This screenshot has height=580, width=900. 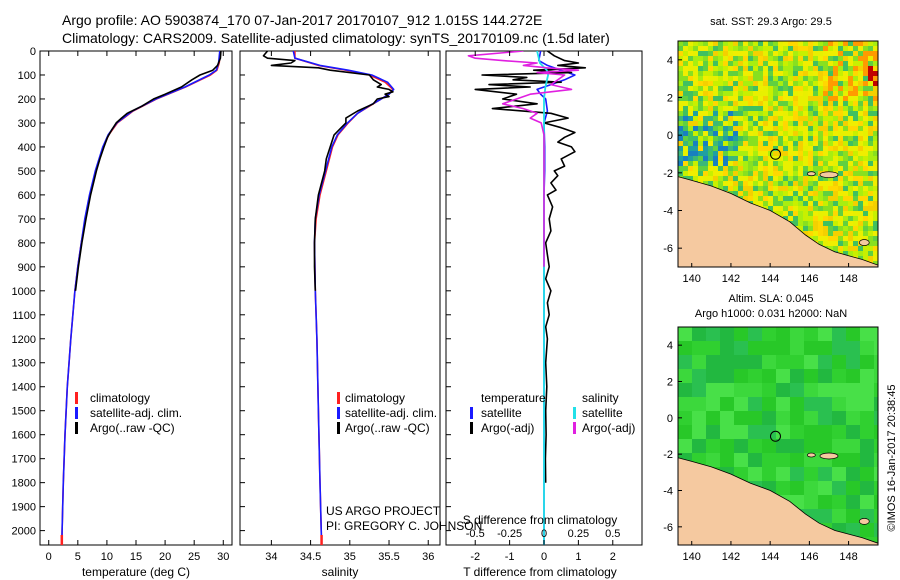 What do you see at coordinates (613, 557) in the screenshot?
I see `x-tick-label: 2` at bounding box center [613, 557].